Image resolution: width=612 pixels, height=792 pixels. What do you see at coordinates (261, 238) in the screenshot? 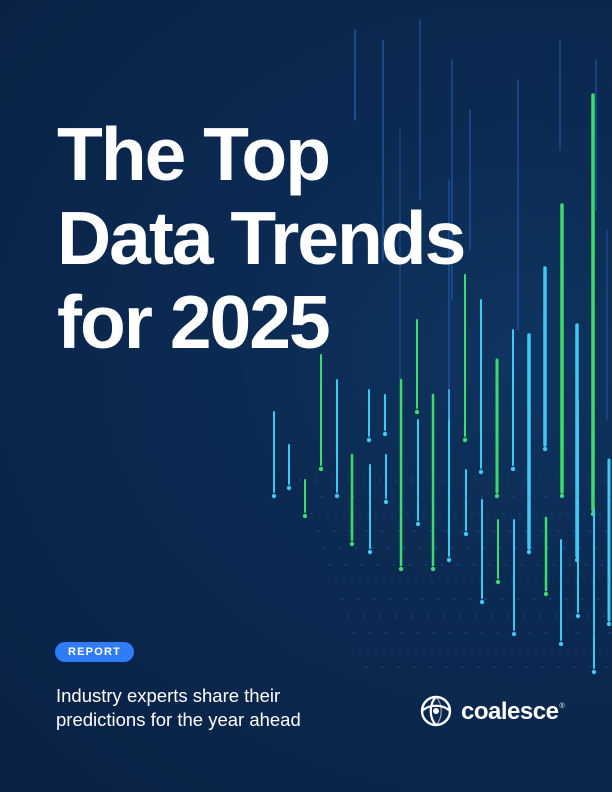
I see `title-line-2: Data Trends` at bounding box center [261, 238].